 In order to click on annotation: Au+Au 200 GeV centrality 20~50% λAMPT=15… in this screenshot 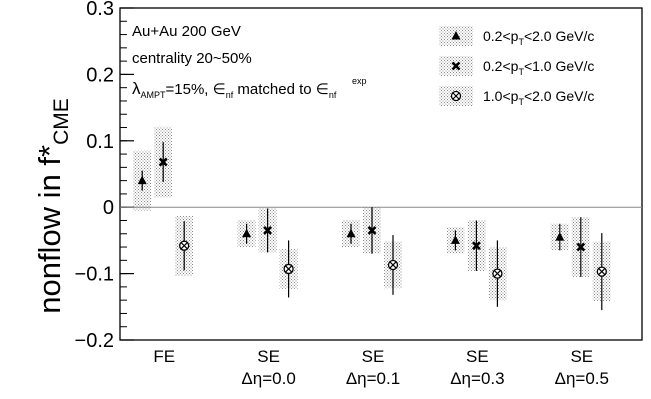, I will do `click(249, 61)`.